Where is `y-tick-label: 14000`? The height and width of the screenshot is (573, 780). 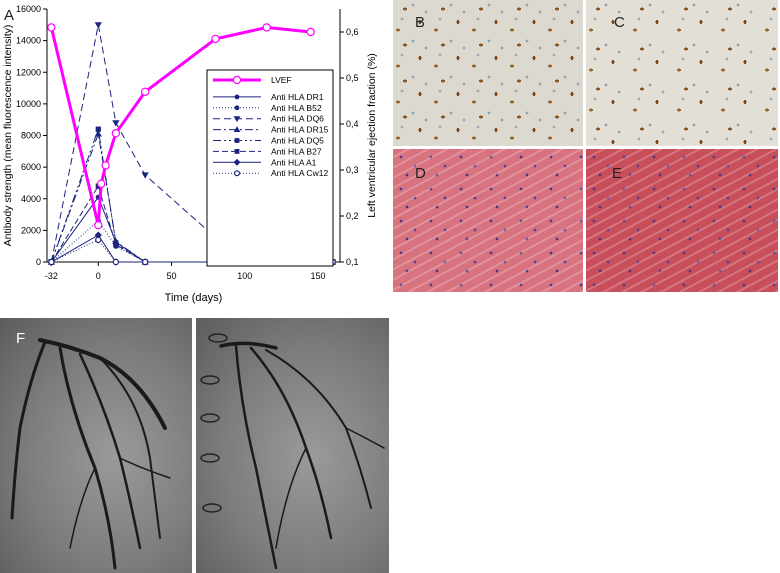 y-tick-label: 14000 is located at coordinates (28, 41).